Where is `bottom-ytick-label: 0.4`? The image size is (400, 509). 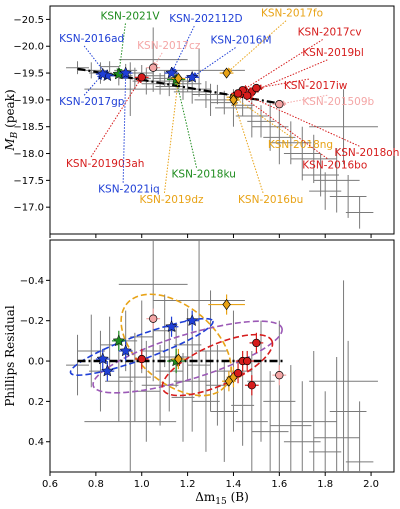
bottom-ytick-label: 0.4 is located at coordinates (36, 442).